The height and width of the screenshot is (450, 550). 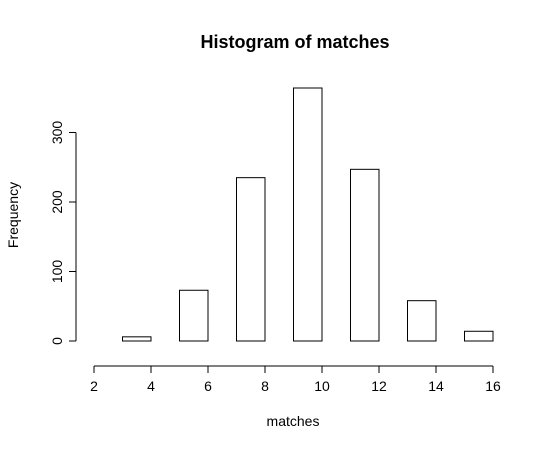 I want to click on x-tick-label-10: 10, so click(x=322, y=386).